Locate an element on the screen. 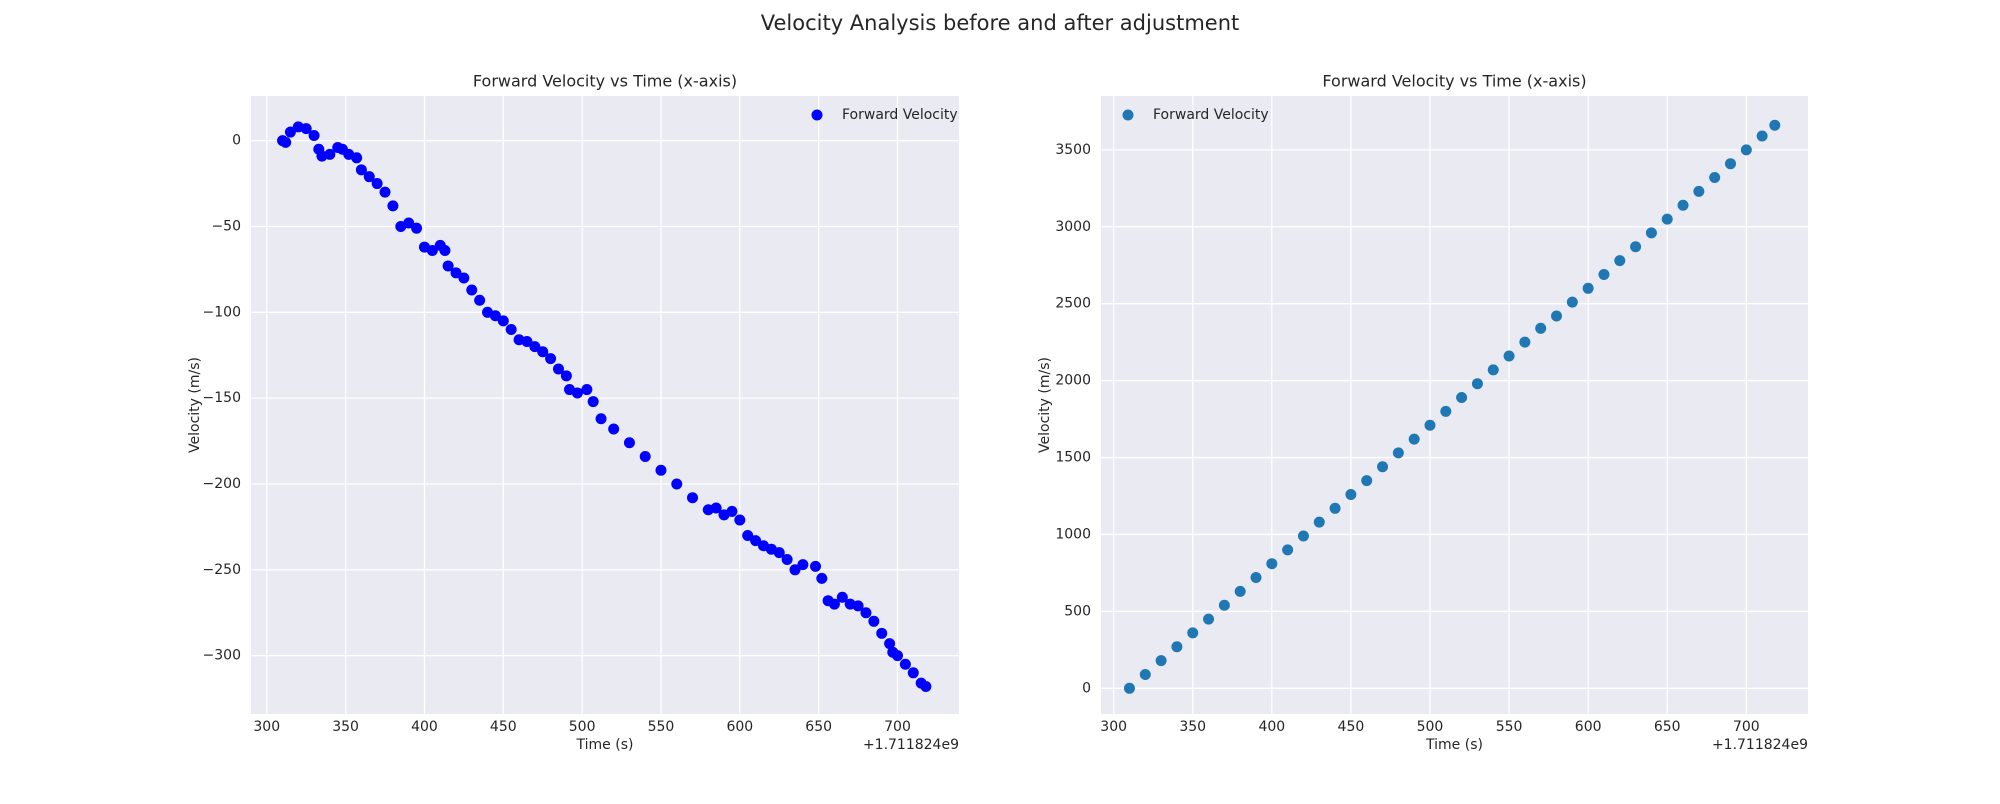  y-tick-label: −200 is located at coordinates (222, 484).